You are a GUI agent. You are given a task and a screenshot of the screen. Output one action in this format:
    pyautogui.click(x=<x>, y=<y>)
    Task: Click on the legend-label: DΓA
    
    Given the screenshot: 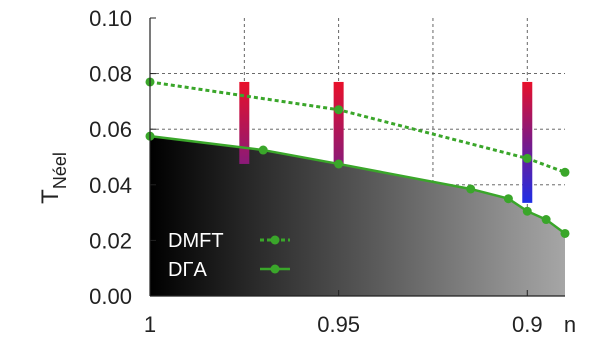 What is the action you would take?
    pyautogui.click(x=187, y=270)
    